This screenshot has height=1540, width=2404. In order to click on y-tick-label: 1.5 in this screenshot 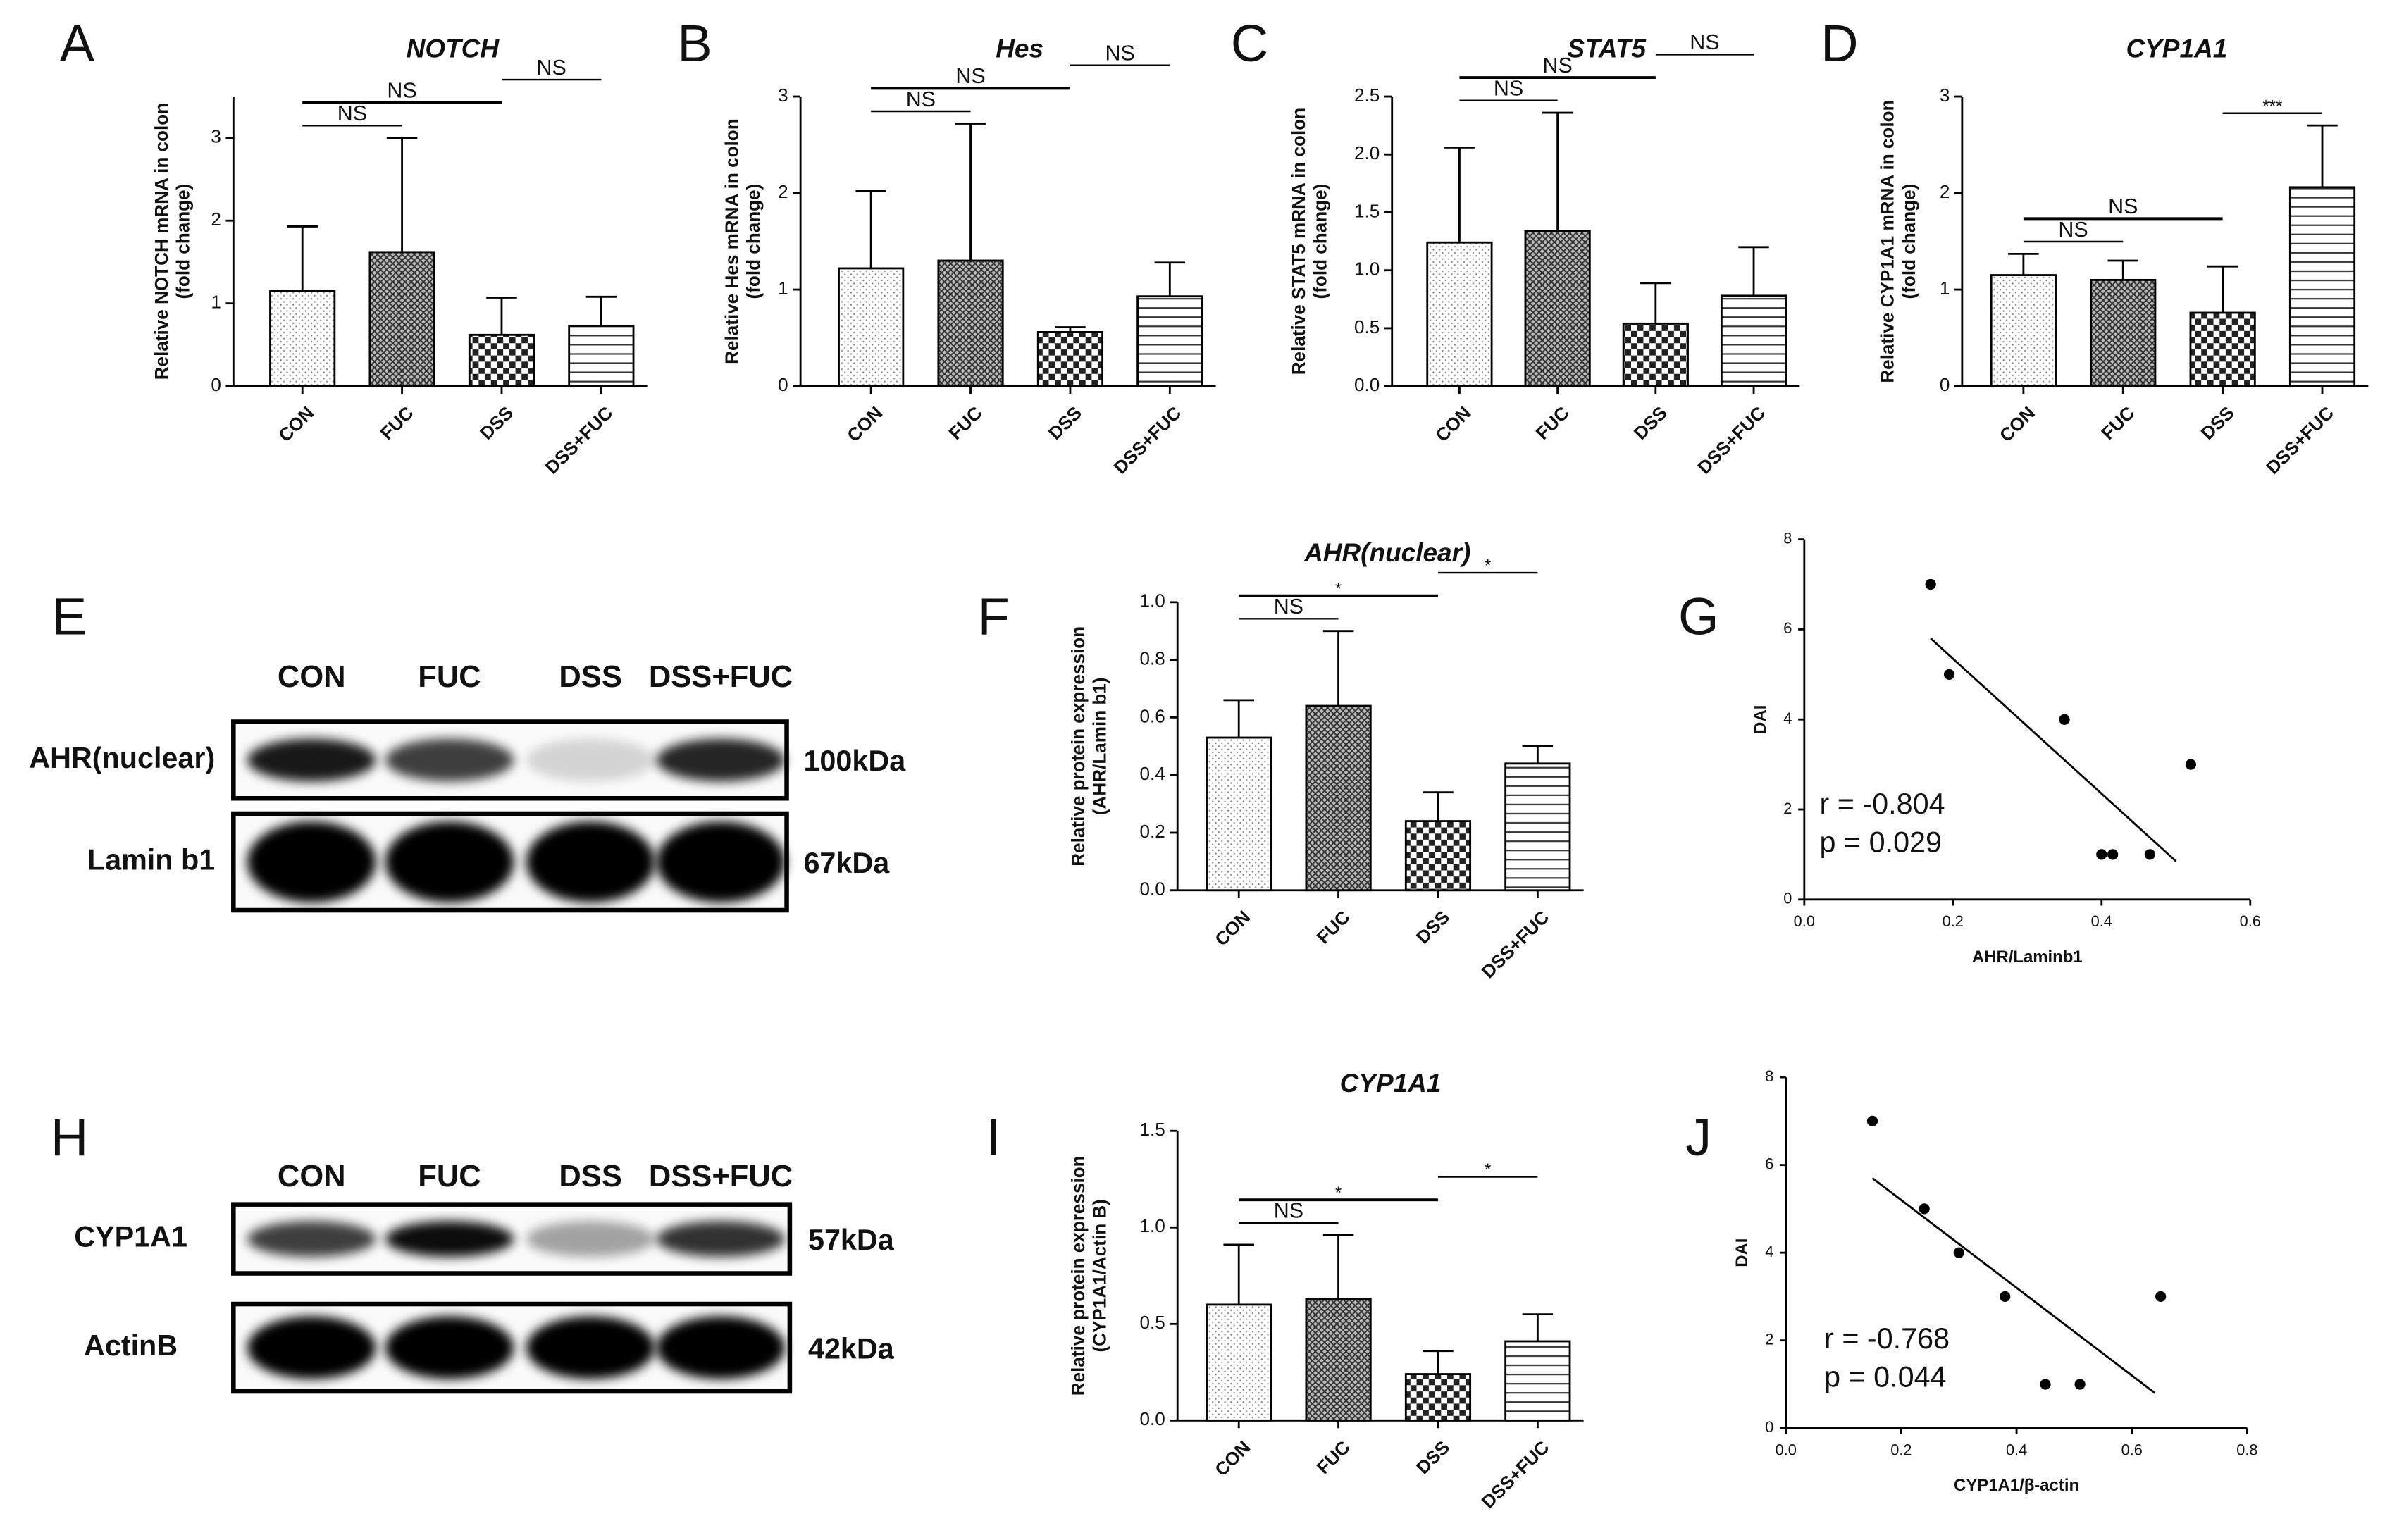, I will do `click(1152, 1129)`.